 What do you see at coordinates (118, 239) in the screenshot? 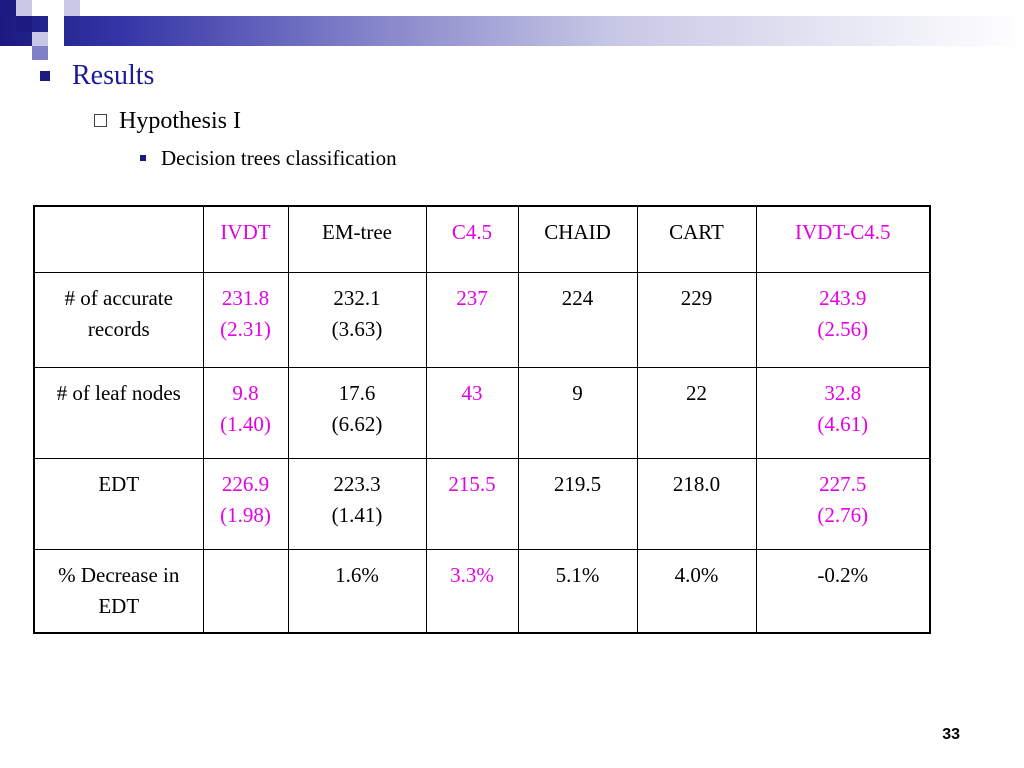
I see `table-header-cell` at bounding box center [118, 239].